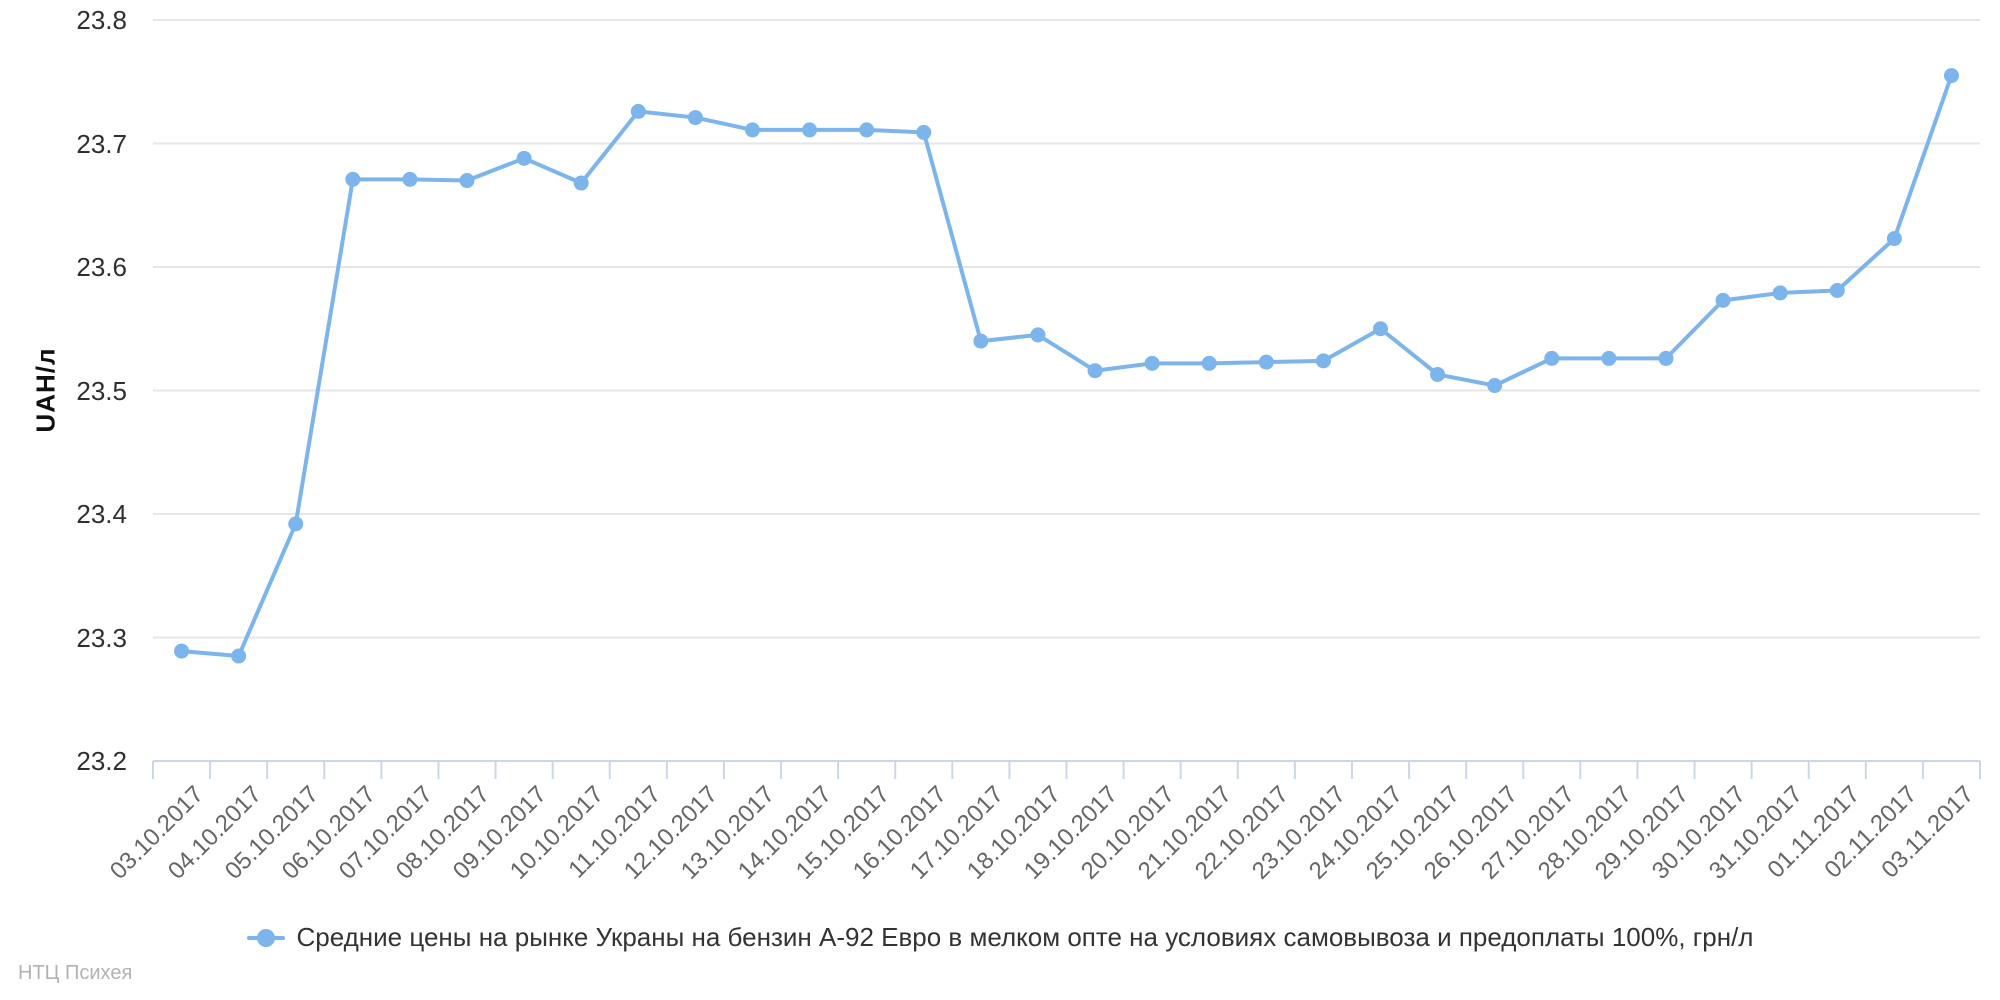 The height and width of the screenshot is (1000, 2000). What do you see at coordinates (101, 514) in the screenshot?
I see `y-axis-label: 23.4` at bounding box center [101, 514].